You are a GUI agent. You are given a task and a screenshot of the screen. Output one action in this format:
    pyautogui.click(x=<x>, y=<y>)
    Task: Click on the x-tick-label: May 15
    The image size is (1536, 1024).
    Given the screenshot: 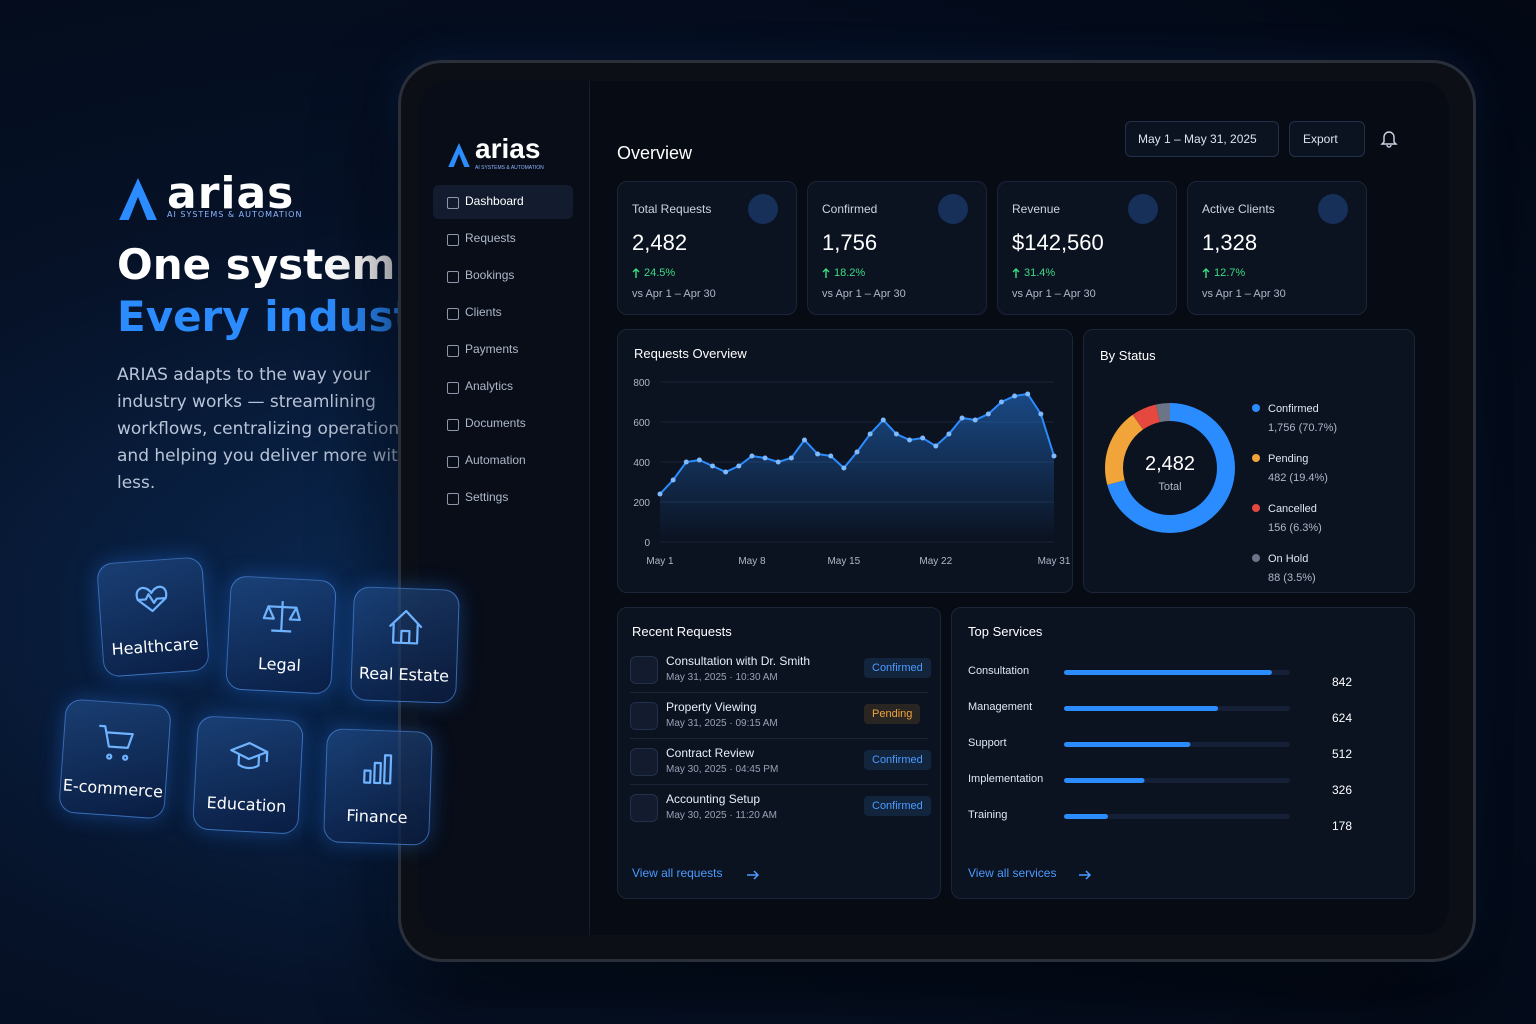 What is the action you would take?
    pyautogui.click(x=843, y=561)
    